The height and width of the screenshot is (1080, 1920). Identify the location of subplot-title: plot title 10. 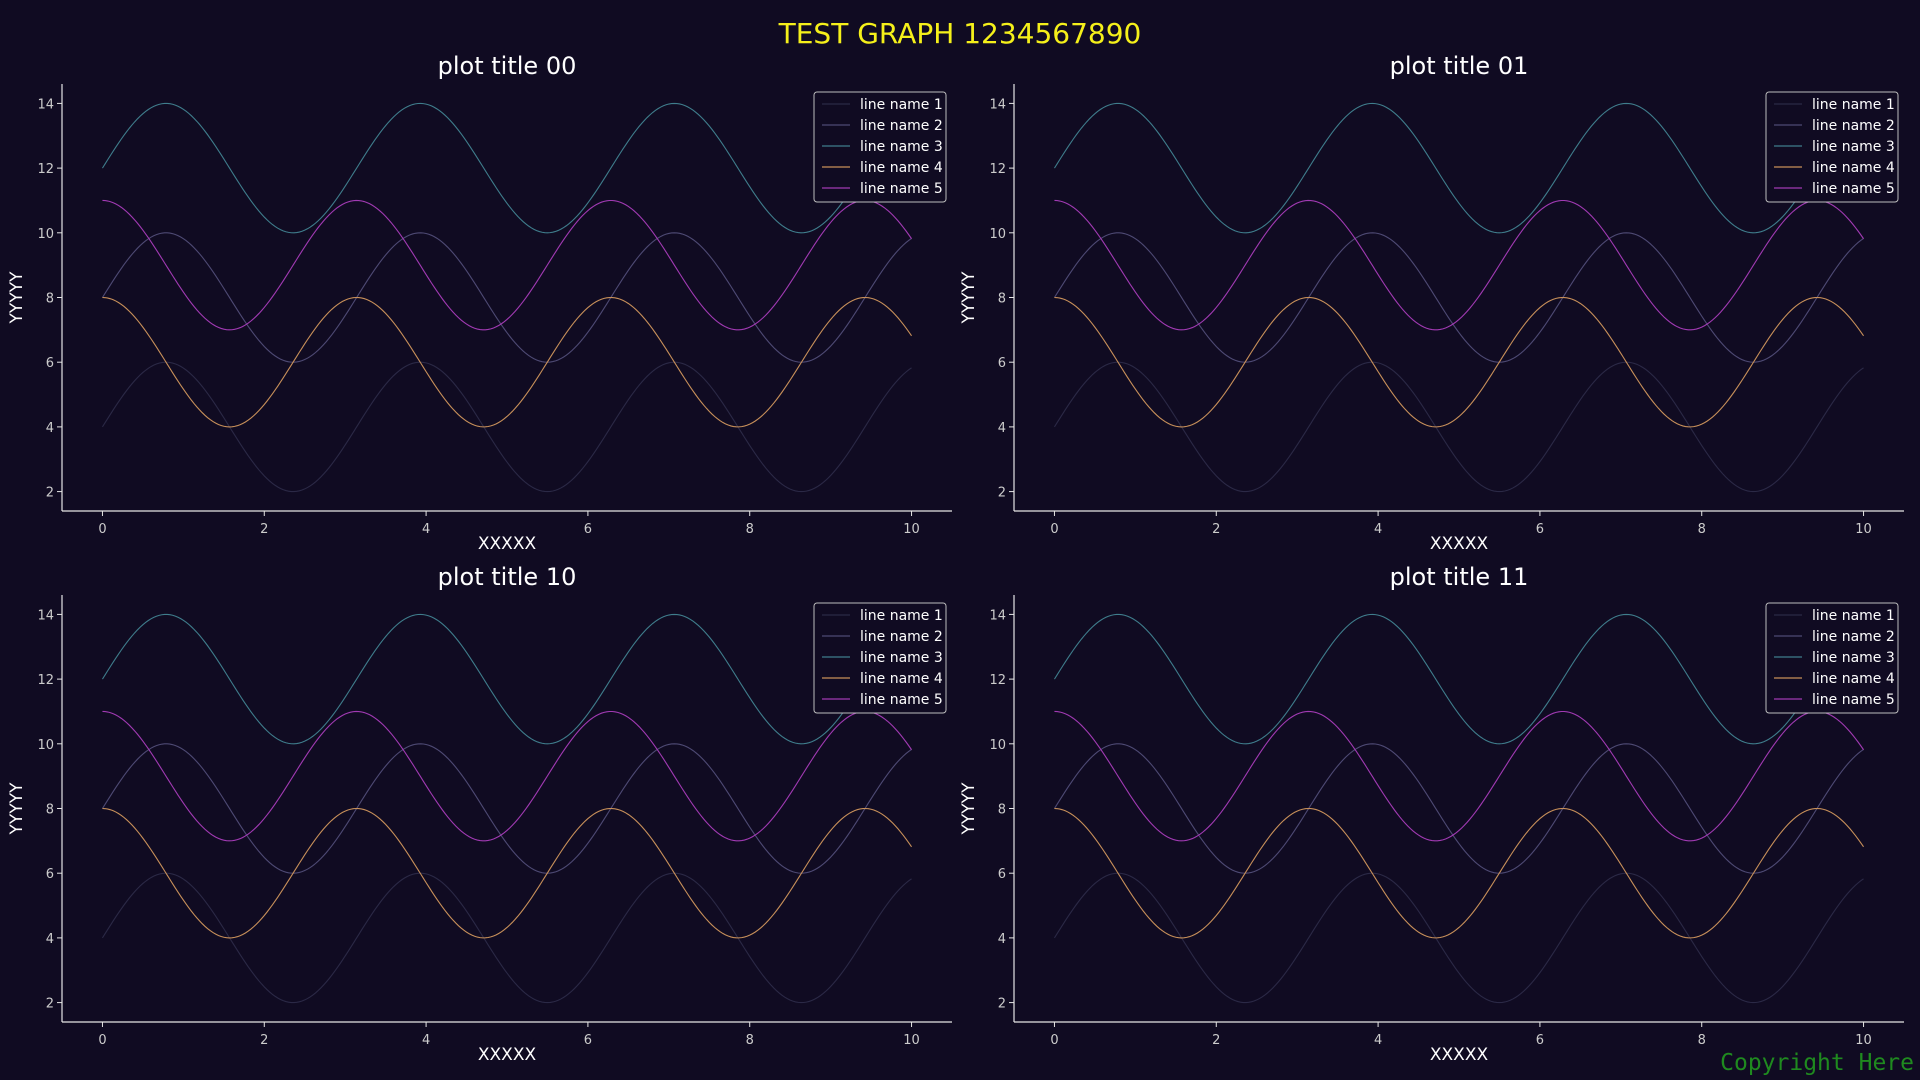
(507, 577).